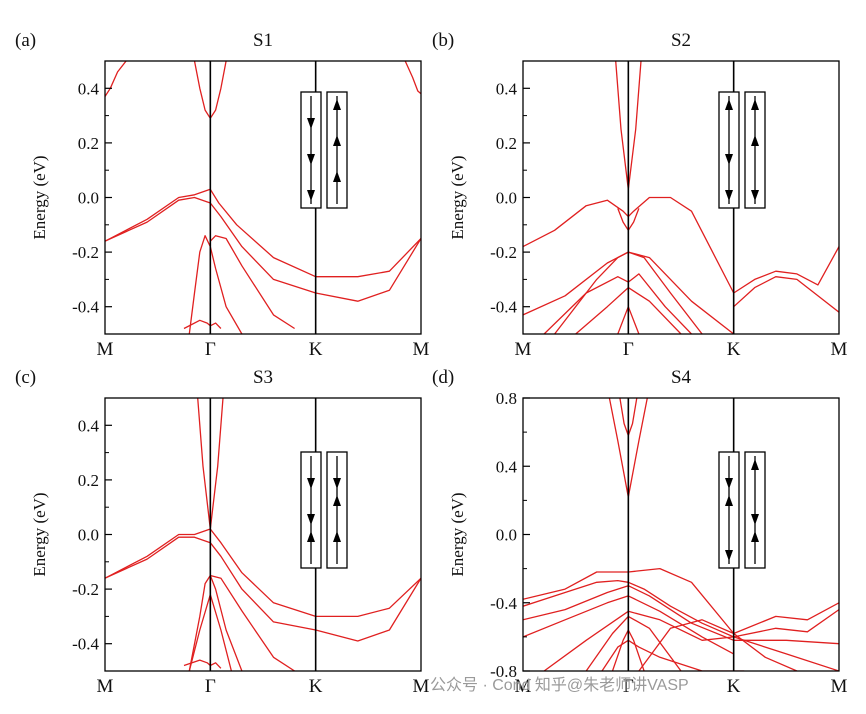 The image size is (866, 714). I want to click on panel-label: (c), so click(25, 377).